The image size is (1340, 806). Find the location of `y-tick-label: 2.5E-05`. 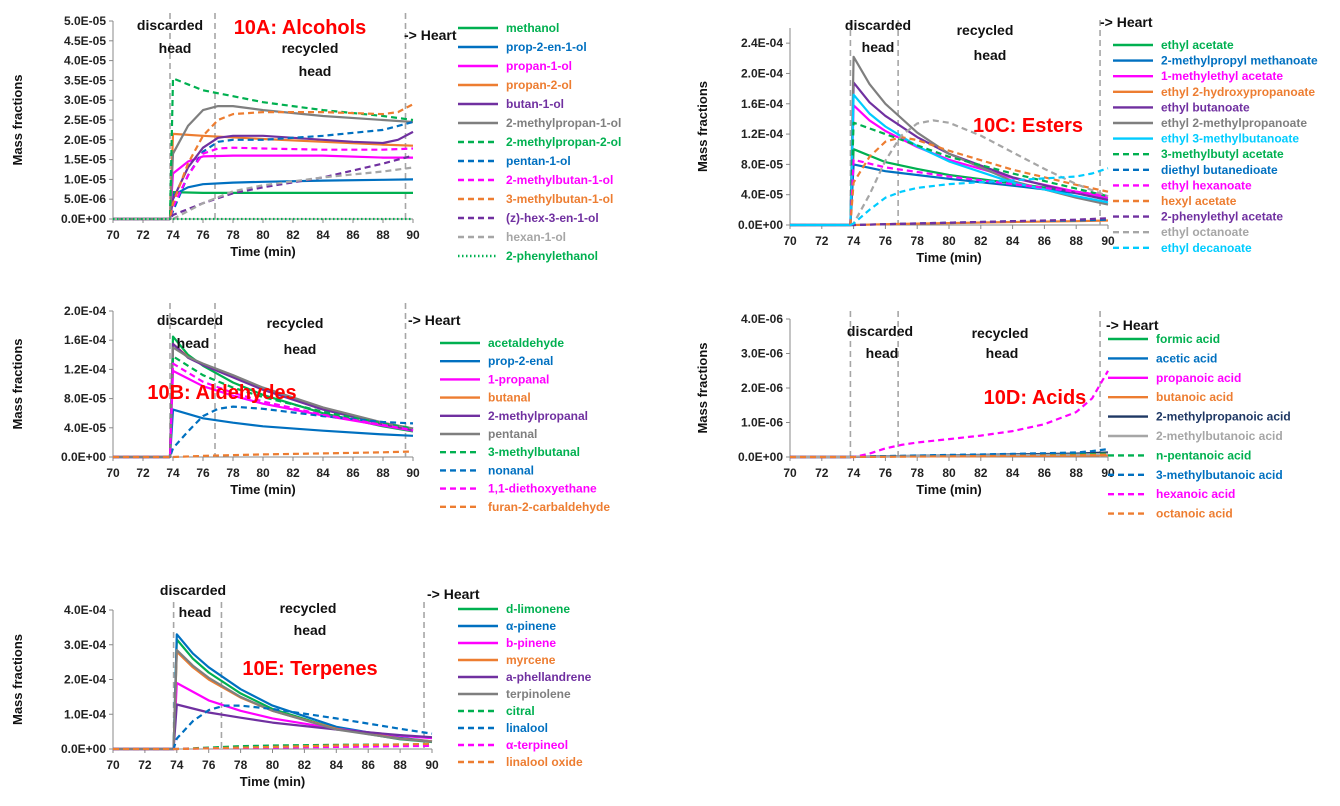

y-tick-label: 2.5E-05 is located at coordinates (85, 120).